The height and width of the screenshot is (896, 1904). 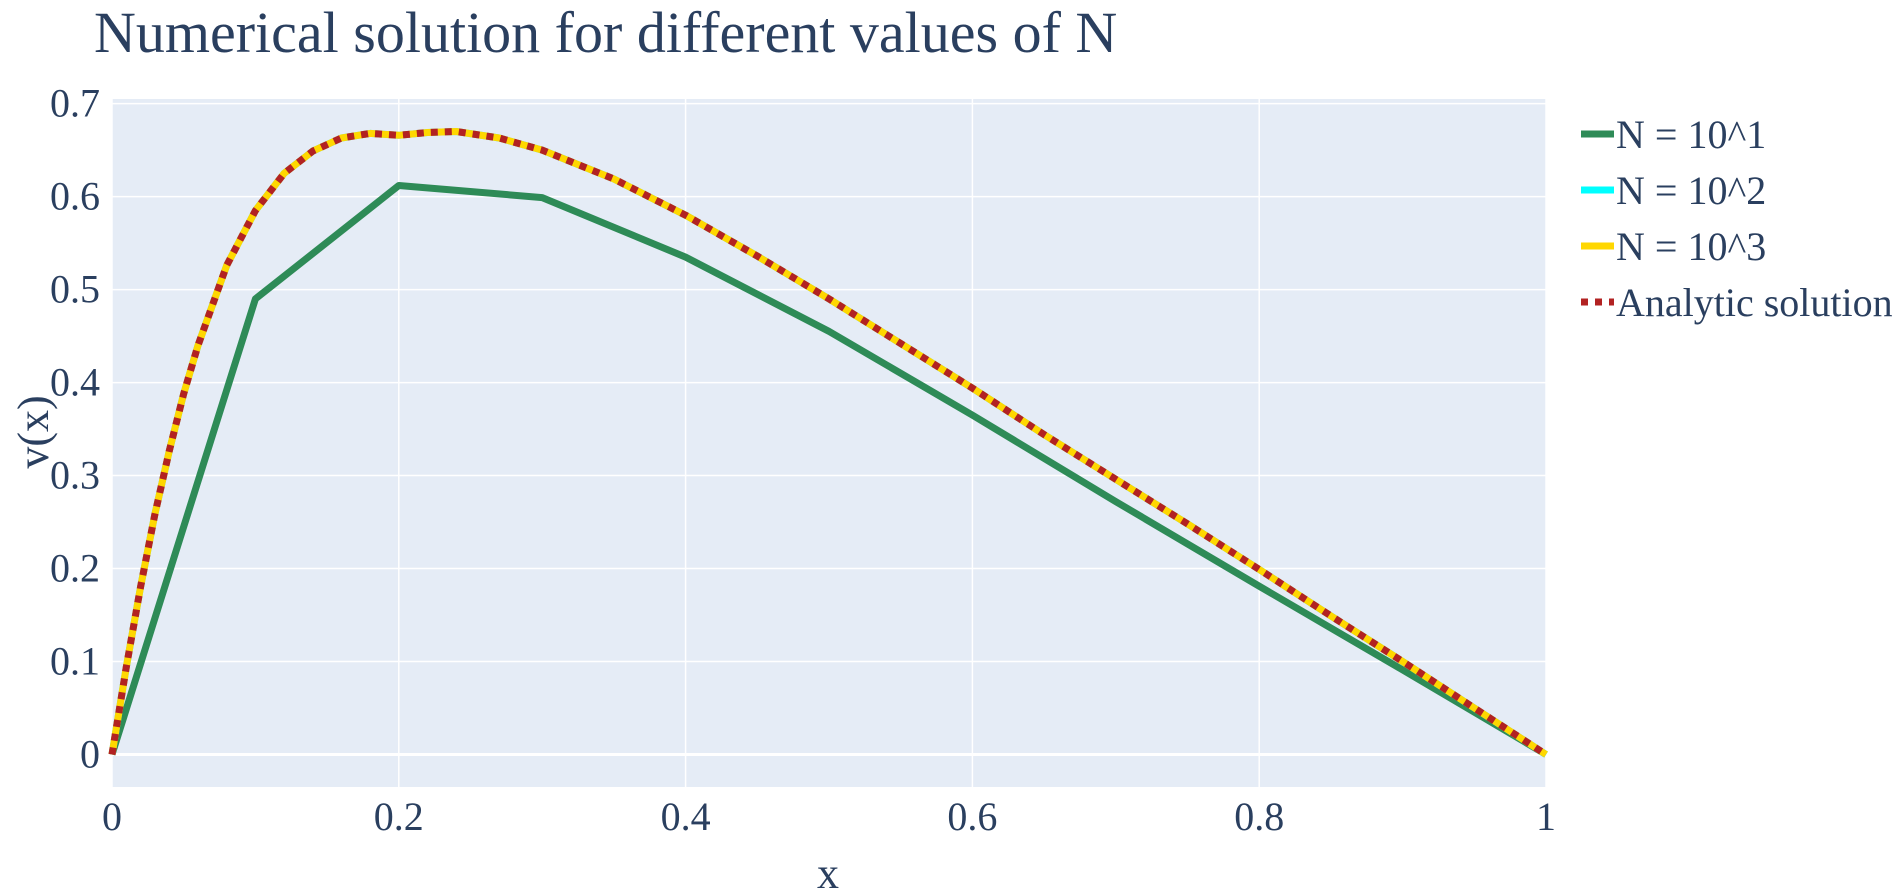 What do you see at coordinates (686, 816) in the screenshot?
I see `x-tick-label: 0.4` at bounding box center [686, 816].